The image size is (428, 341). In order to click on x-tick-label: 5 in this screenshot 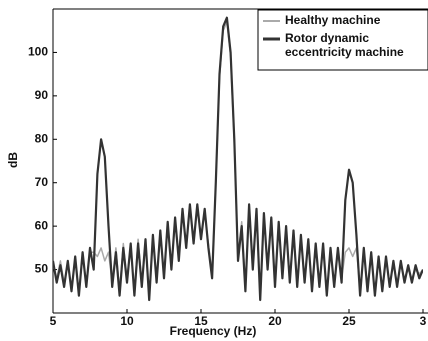, I will do `click(53, 321)`.